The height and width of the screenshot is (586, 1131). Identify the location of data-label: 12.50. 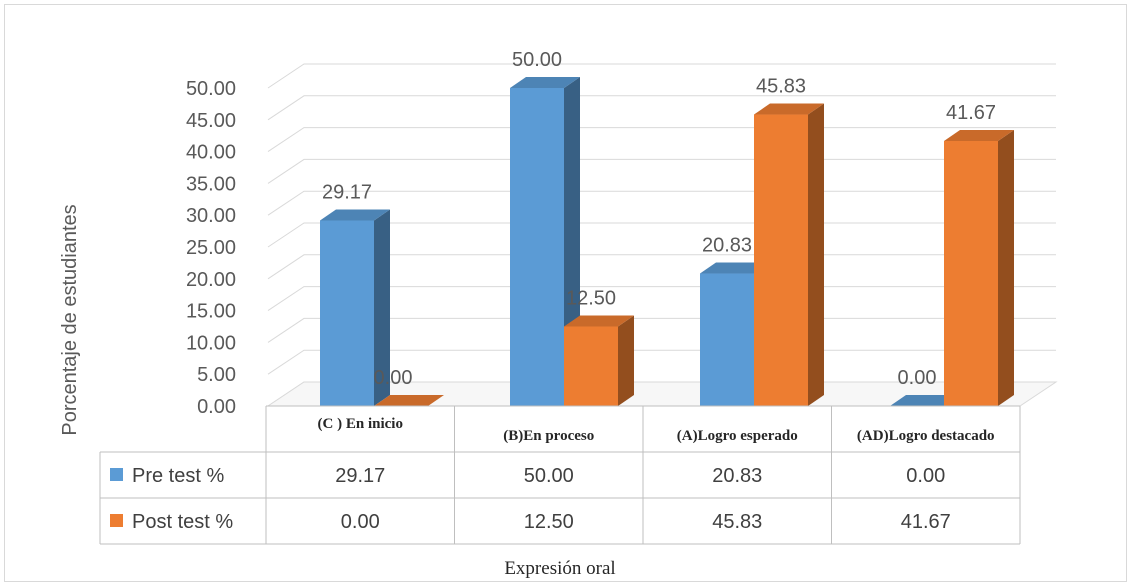
(591, 299).